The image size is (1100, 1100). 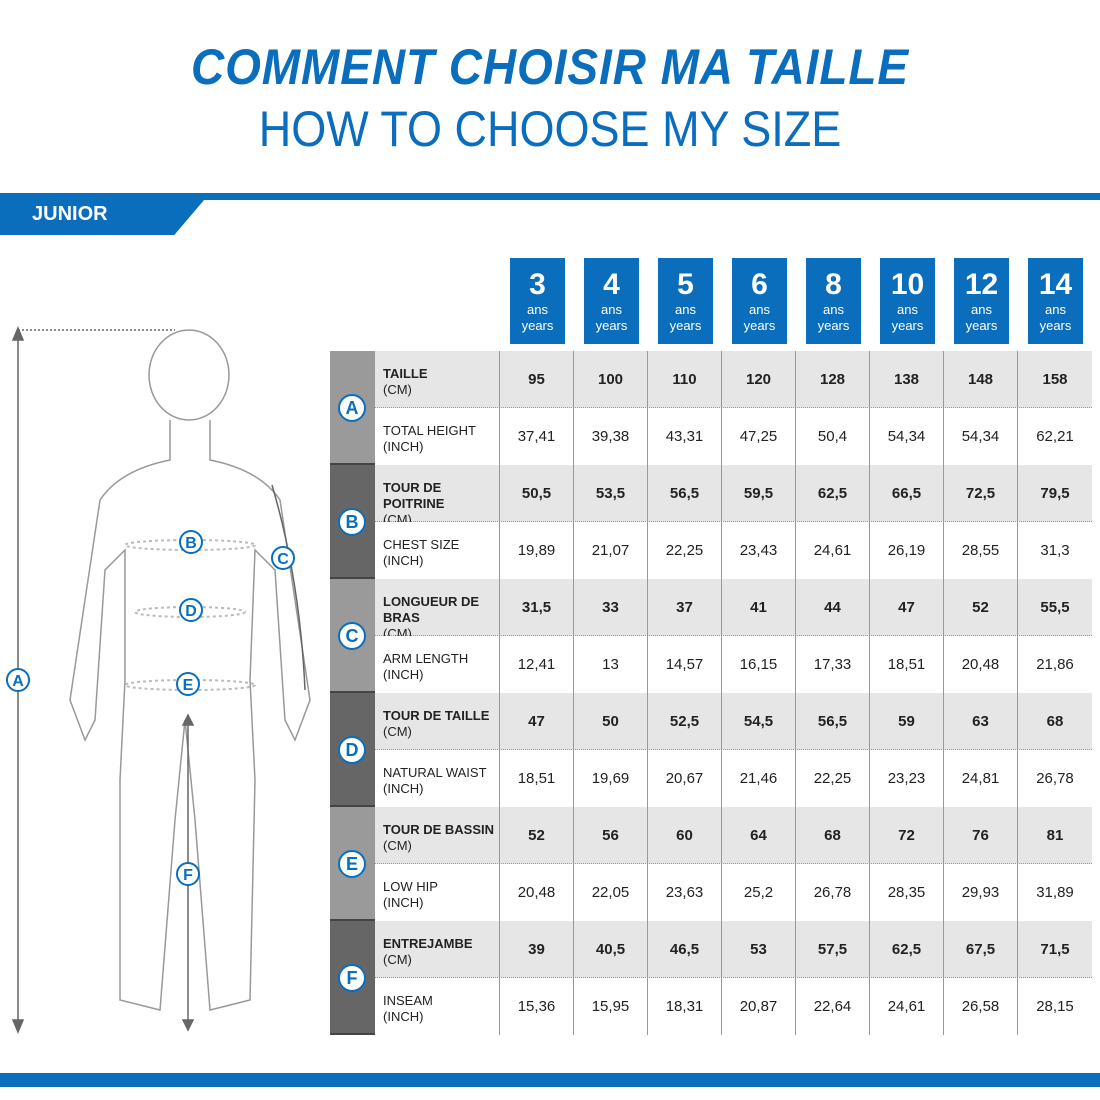 I want to click on table-cell: 22,05, so click(x=611, y=892).